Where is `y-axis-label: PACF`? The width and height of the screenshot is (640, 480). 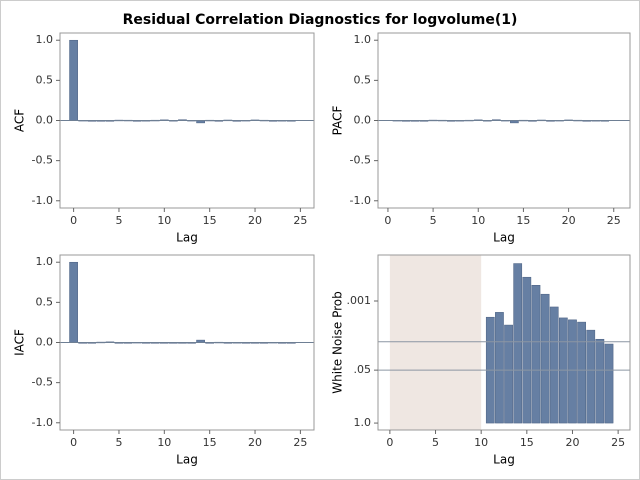
y-axis-label: PACF is located at coordinates (338, 121).